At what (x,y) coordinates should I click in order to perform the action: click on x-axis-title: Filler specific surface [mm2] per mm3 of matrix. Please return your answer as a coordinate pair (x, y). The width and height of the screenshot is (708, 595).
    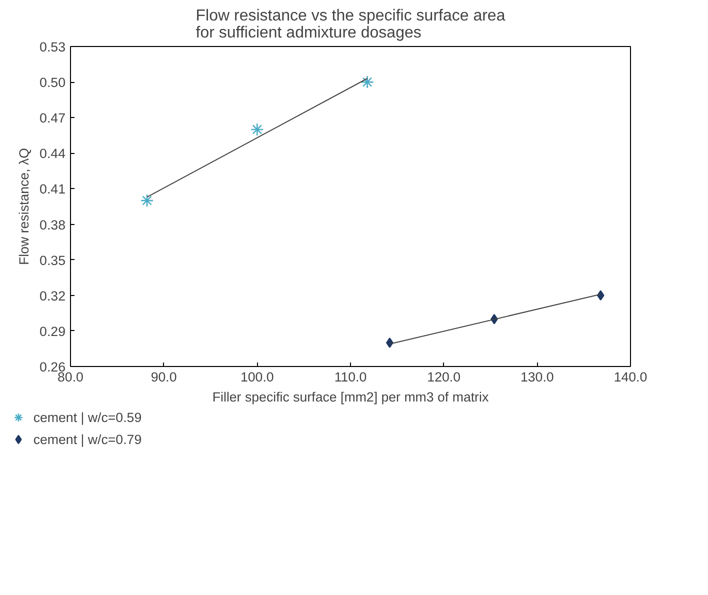
    Looking at the image, I should click on (350, 397).